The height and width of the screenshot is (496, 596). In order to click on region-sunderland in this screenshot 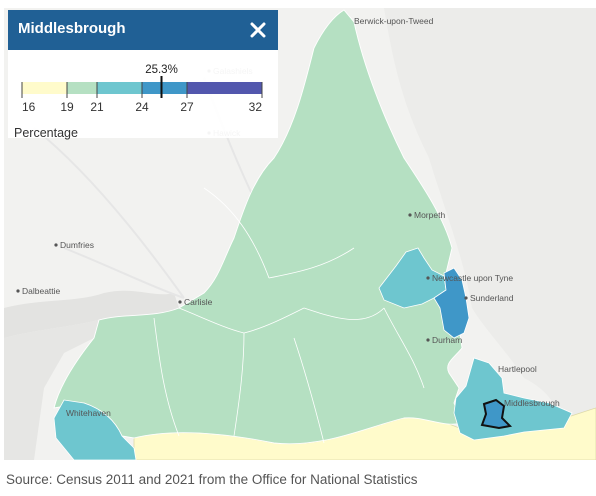, I will do `click(451, 303)`.